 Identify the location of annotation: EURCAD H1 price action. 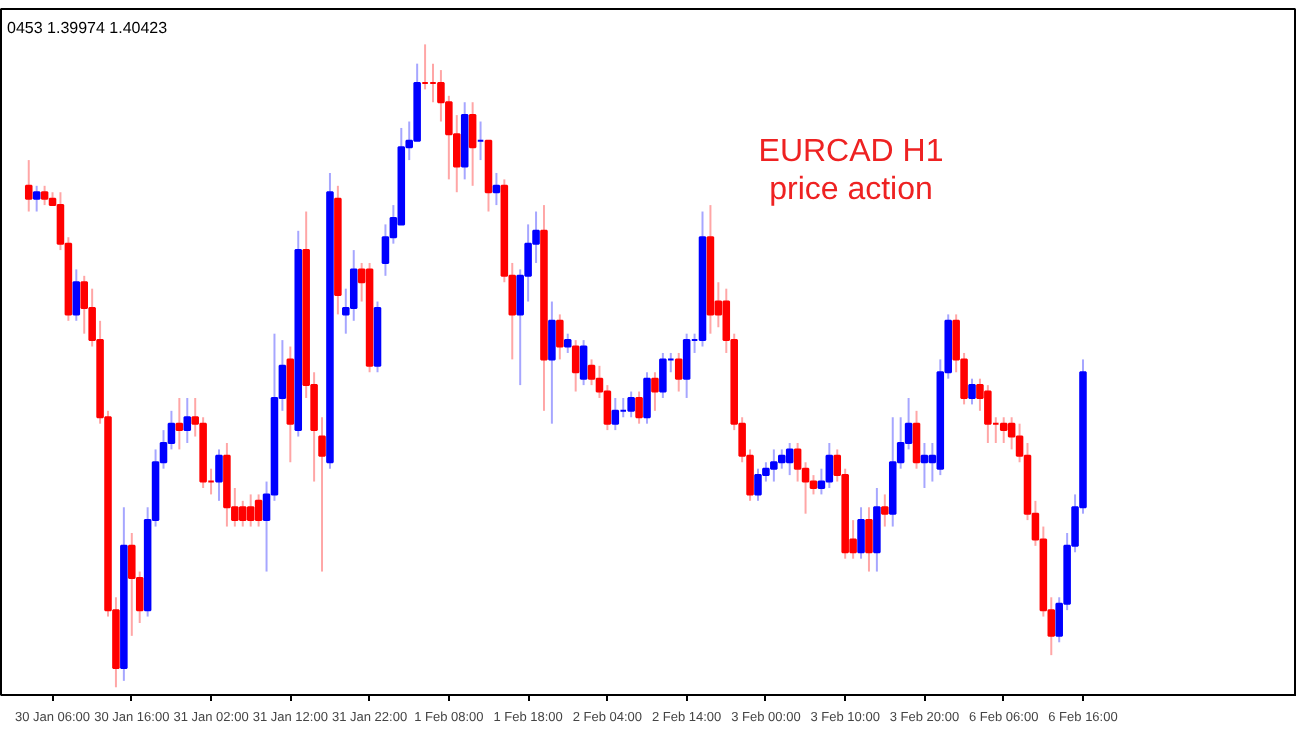
(851, 171).